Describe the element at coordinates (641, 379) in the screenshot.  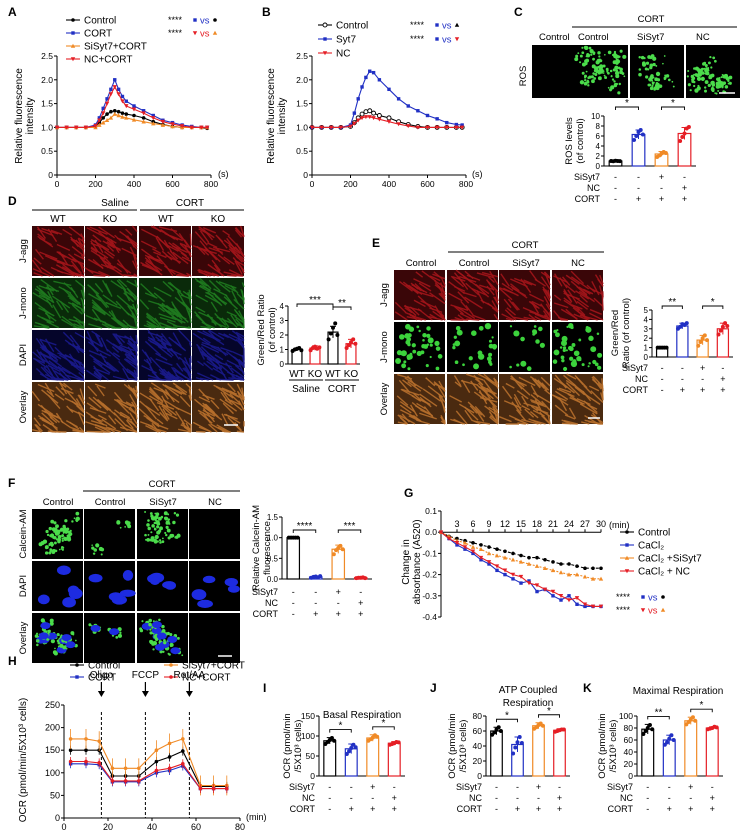
I see `row-label-nc: NC` at that location.